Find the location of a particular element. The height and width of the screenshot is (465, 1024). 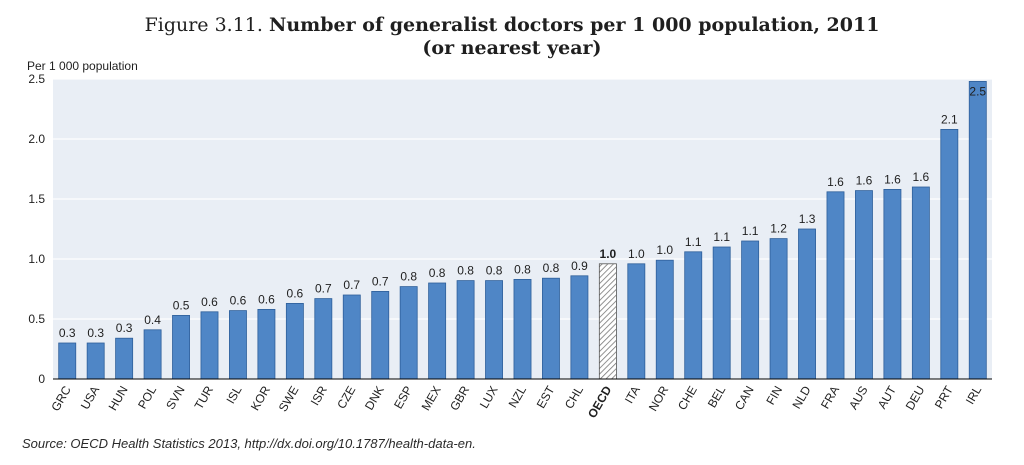

value-label-deu: 1.6 is located at coordinates (921, 177).